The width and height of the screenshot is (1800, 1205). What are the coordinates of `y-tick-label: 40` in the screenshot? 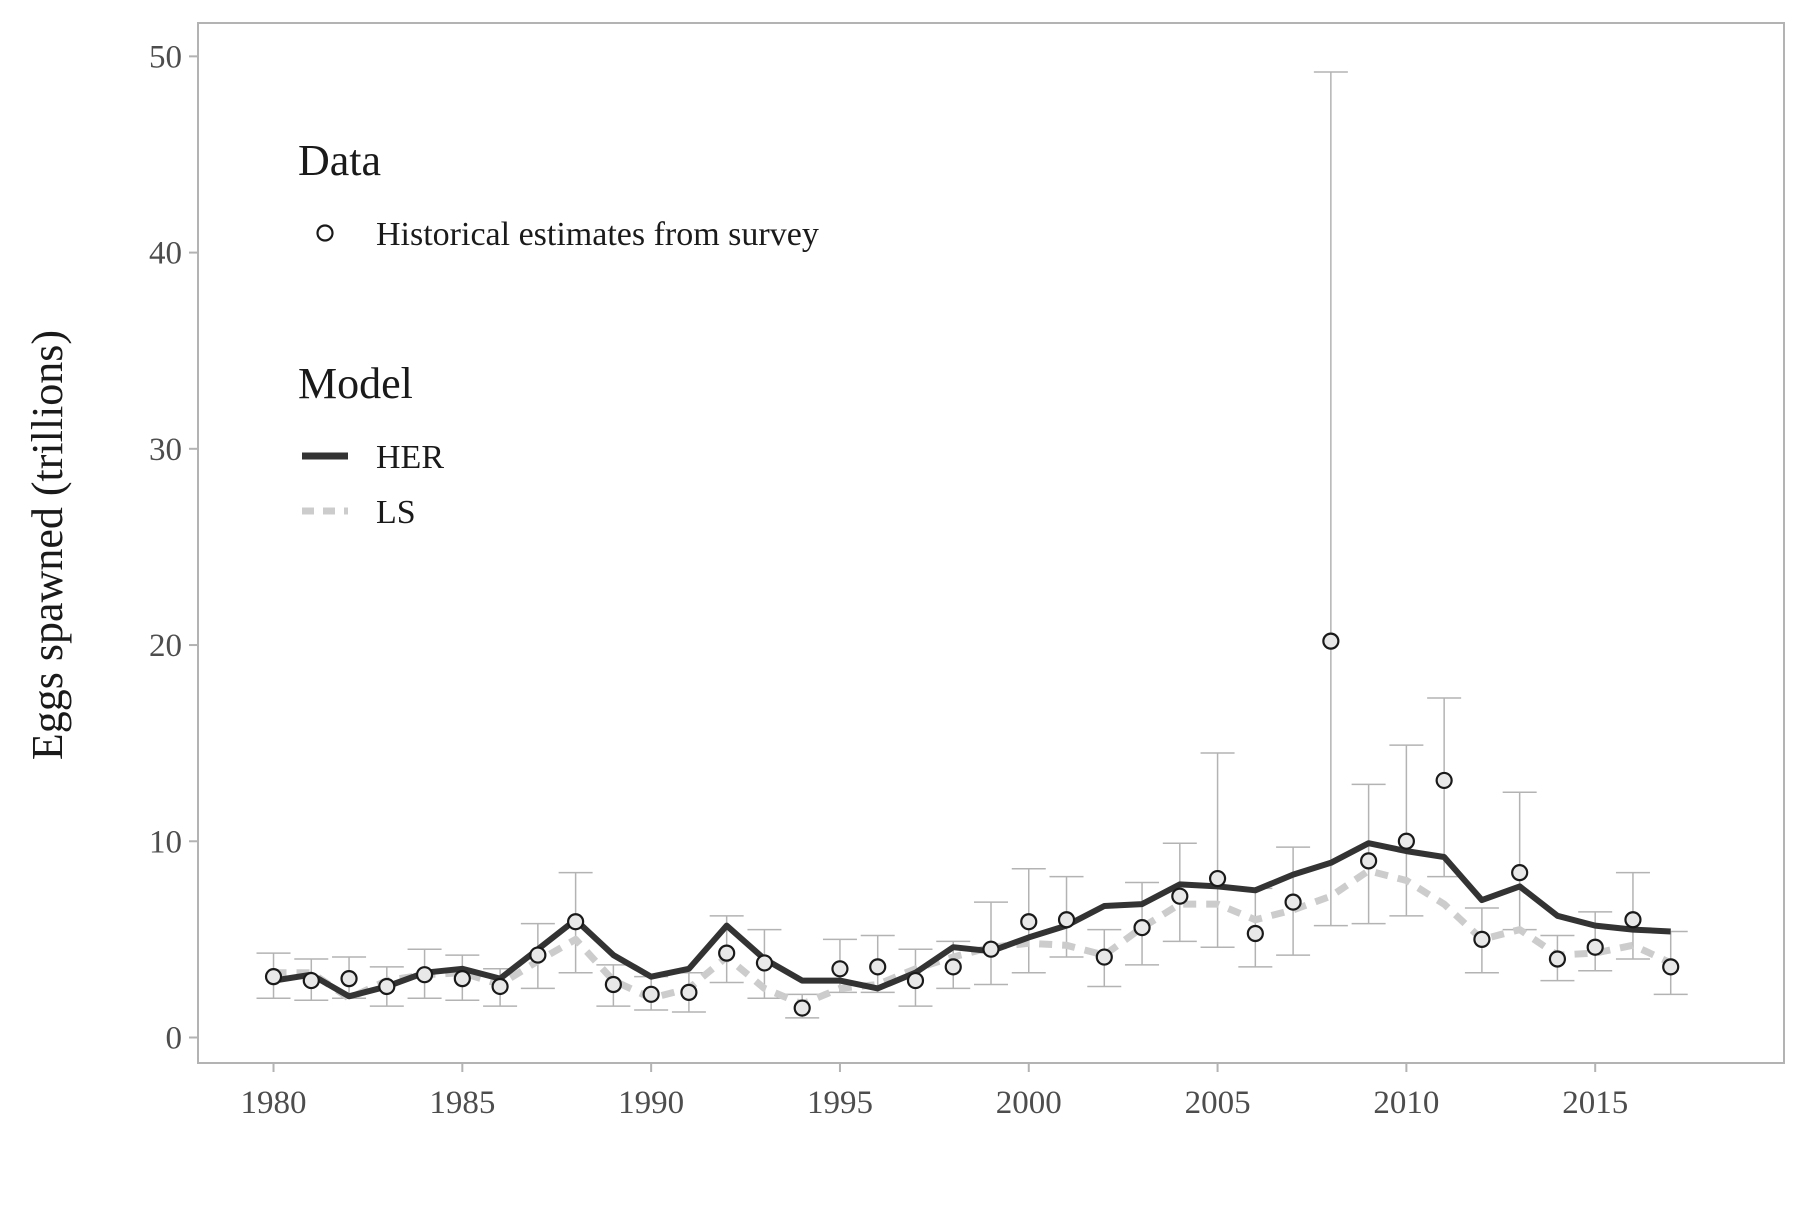 It's located at (165, 254).